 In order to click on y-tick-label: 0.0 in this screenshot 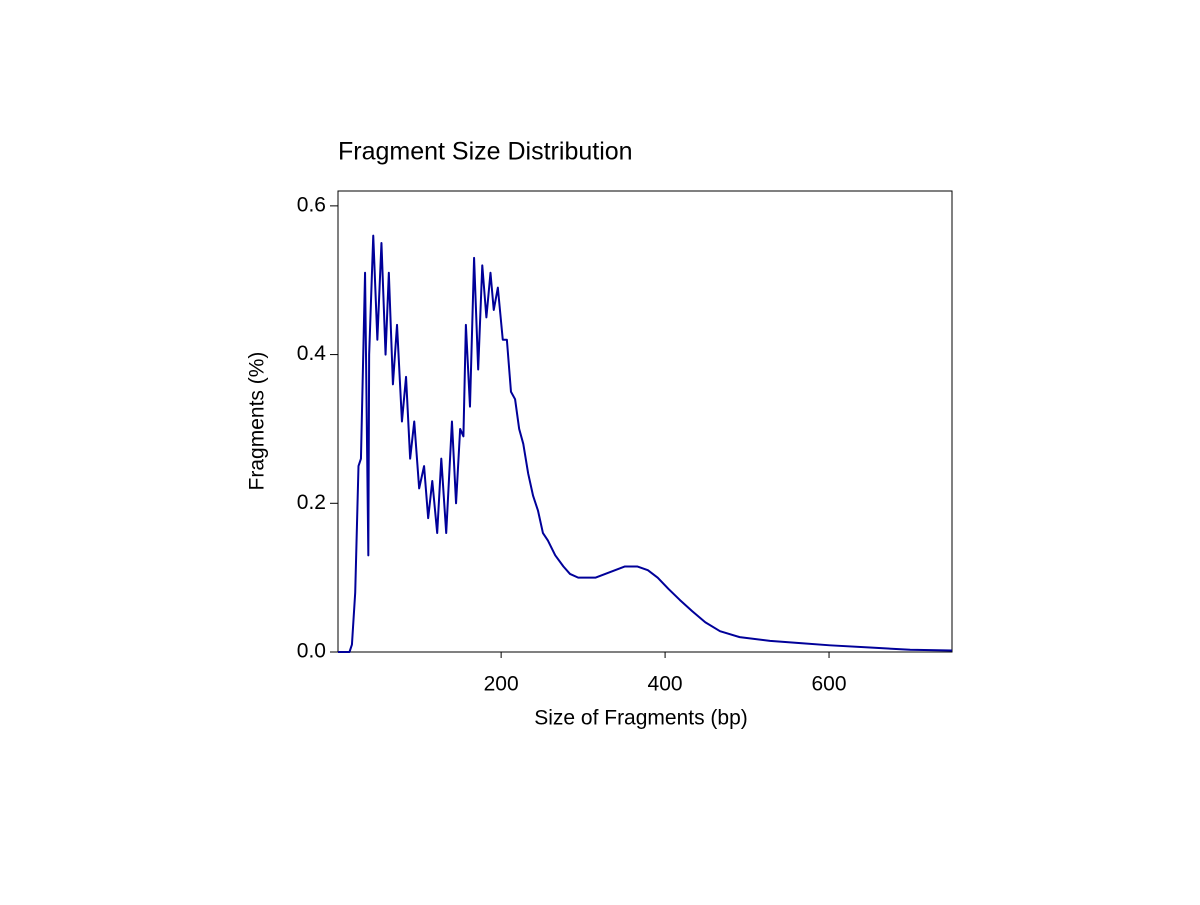, I will do `click(311, 651)`.